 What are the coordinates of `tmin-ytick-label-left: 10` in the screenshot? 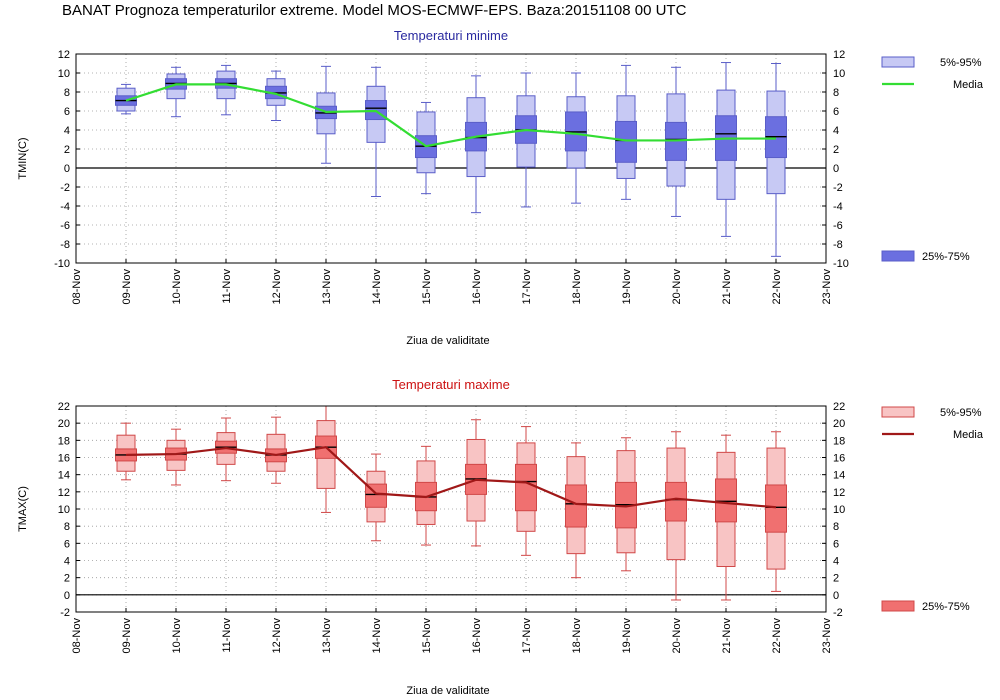 It's located at (64, 74).